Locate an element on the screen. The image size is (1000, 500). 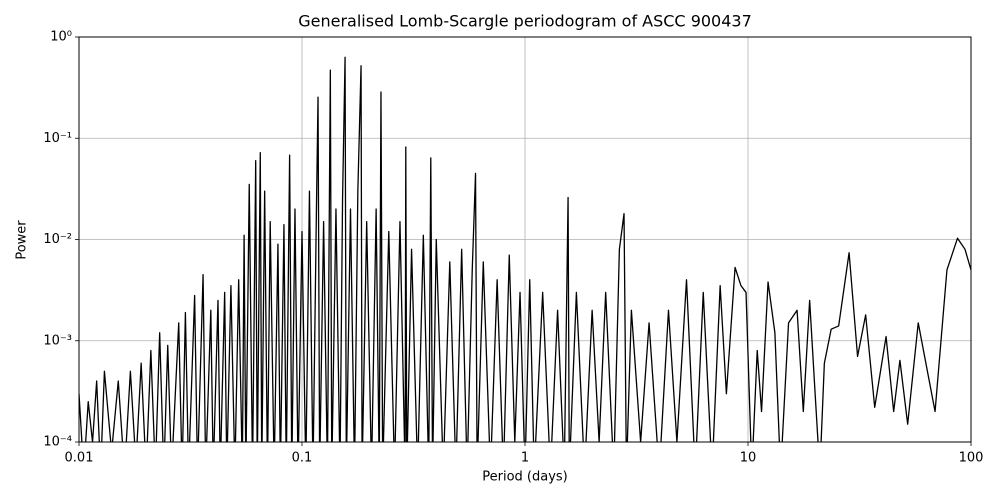
x-axis-label: Period (days) is located at coordinates (525, 477).